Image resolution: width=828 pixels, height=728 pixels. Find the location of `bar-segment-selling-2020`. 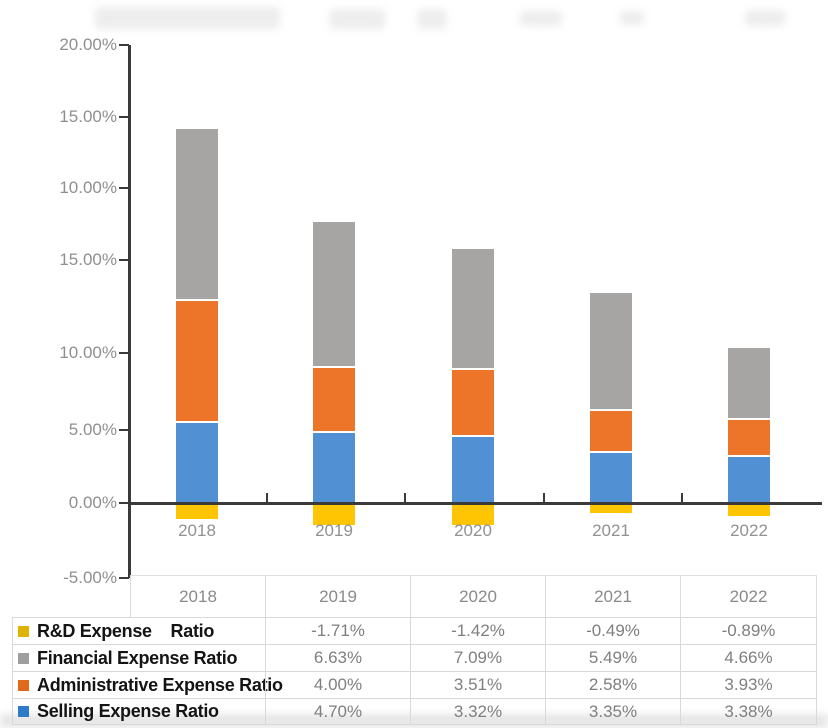

bar-segment-selling-2020 is located at coordinates (473, 470).